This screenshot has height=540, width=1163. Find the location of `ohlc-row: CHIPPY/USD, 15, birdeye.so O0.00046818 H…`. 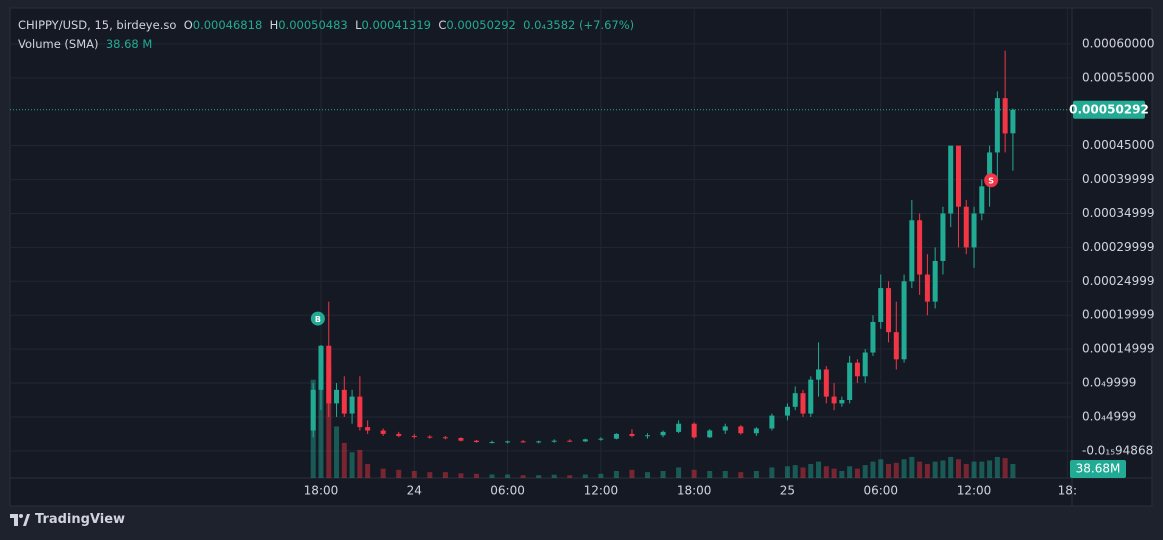

ohlc-row: CHIPPY/USD, 15, birdeye.so O0.00046818 H… is located at coordinates (326, 25).